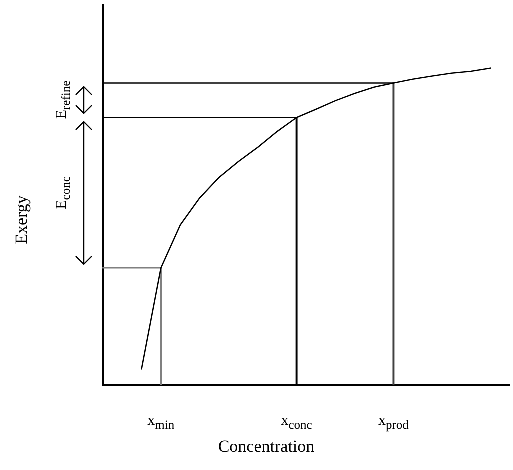  I want to click on x-tick-label: x$_{conc}$, so click(296, 423).